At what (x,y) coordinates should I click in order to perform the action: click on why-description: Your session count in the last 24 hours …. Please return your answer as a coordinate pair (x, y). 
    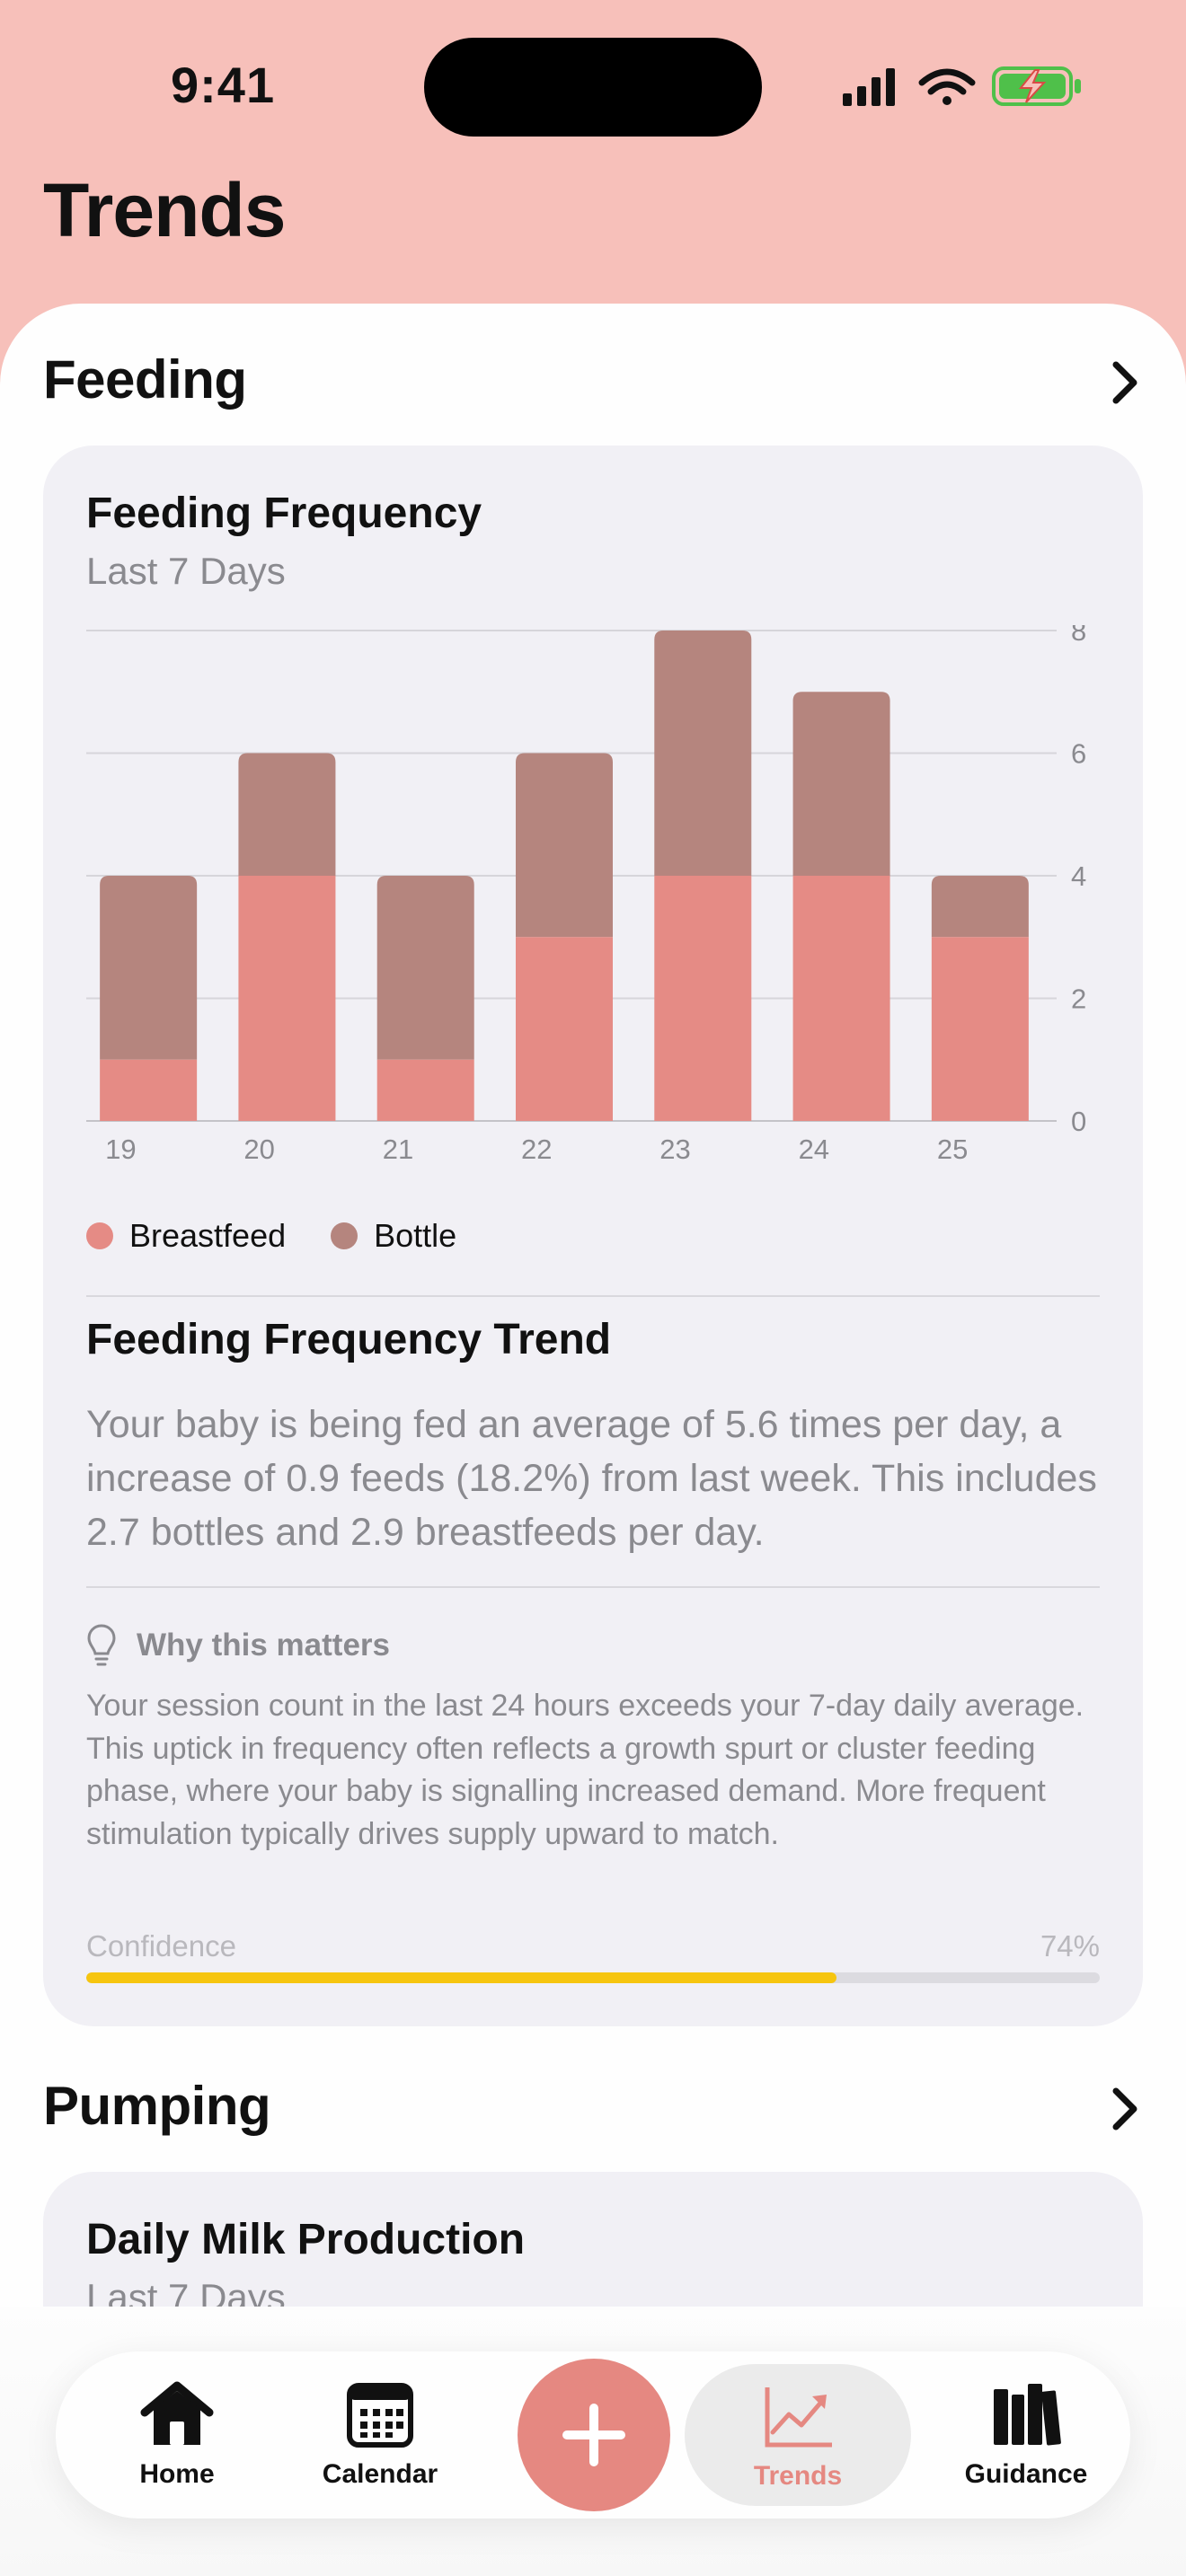
    Looking at the image, I should click on (585, 1770).